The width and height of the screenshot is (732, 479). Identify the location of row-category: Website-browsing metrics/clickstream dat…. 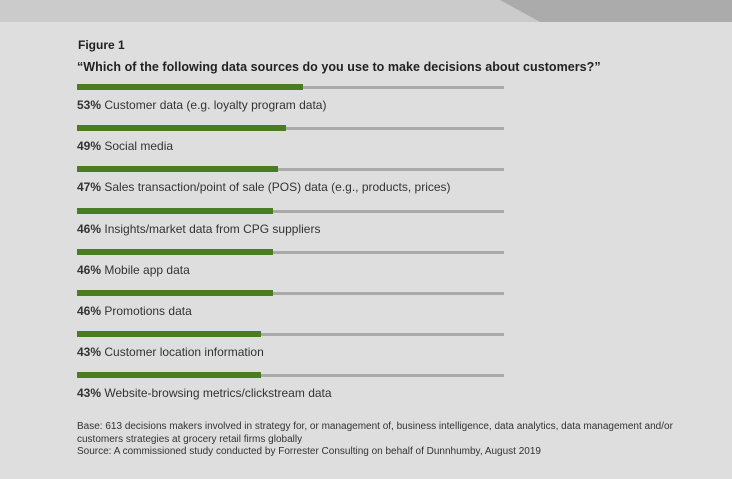
(216, 393).